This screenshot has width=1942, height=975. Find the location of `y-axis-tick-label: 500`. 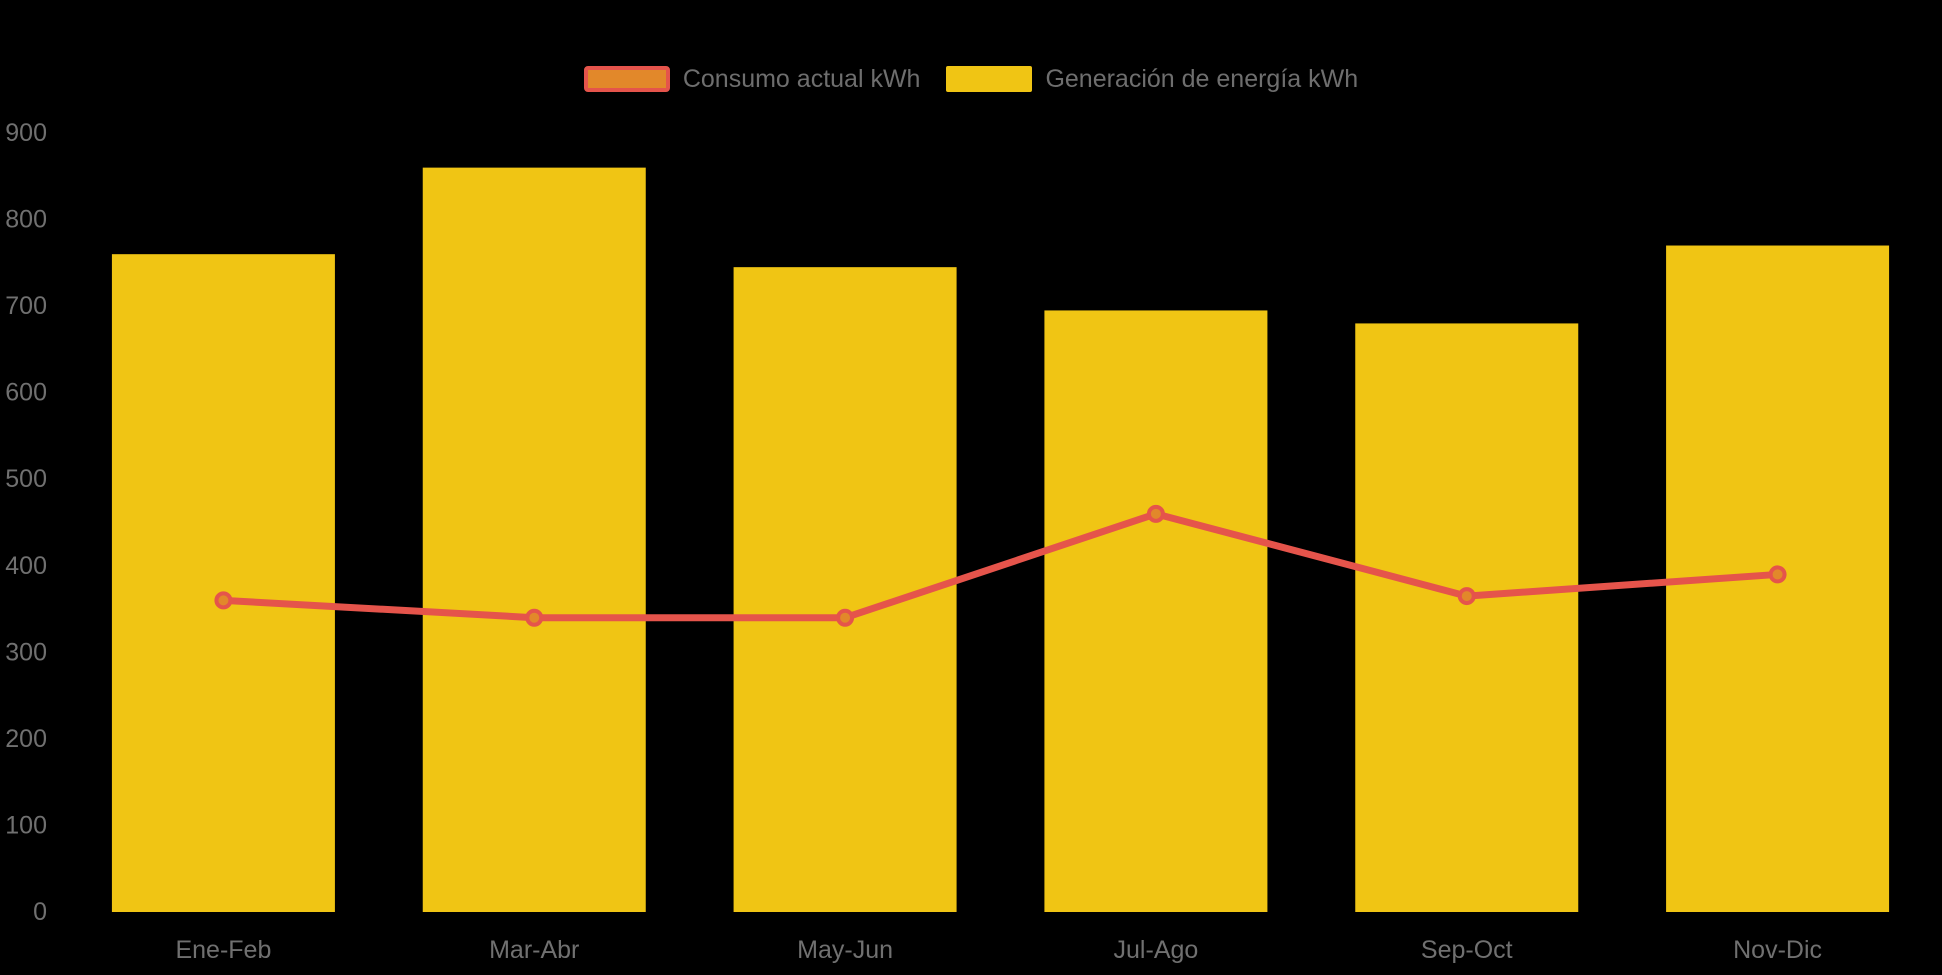

y-axis-tick-label: 500 is located at coordinates (26, 479).